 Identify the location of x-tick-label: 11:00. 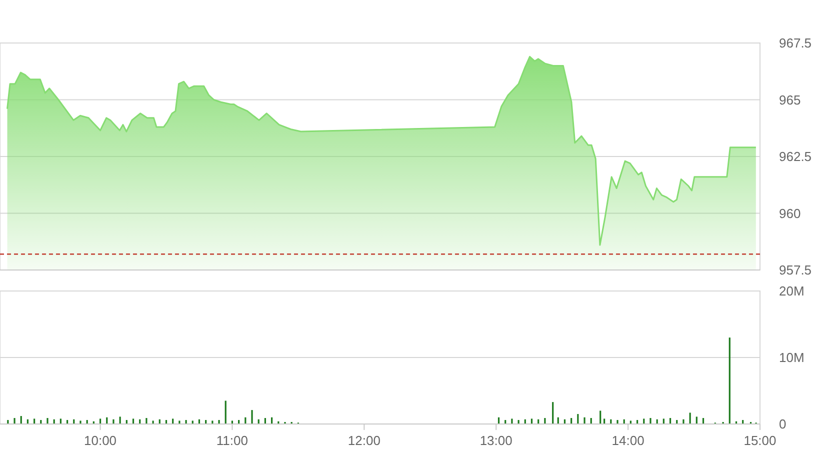
(232, 440).